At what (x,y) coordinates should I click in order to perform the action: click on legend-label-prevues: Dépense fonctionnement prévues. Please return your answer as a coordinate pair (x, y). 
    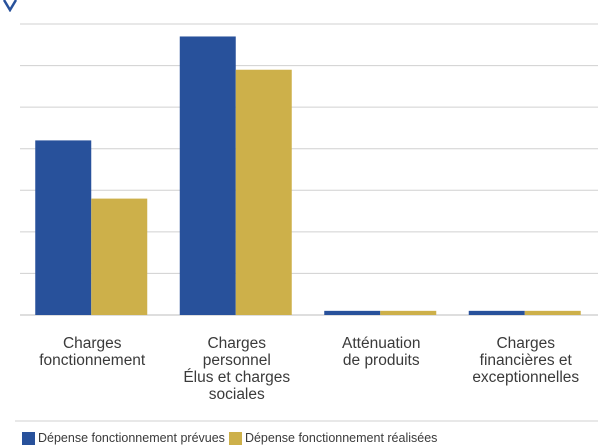
    Looking at the image, I should click on (131, 438).